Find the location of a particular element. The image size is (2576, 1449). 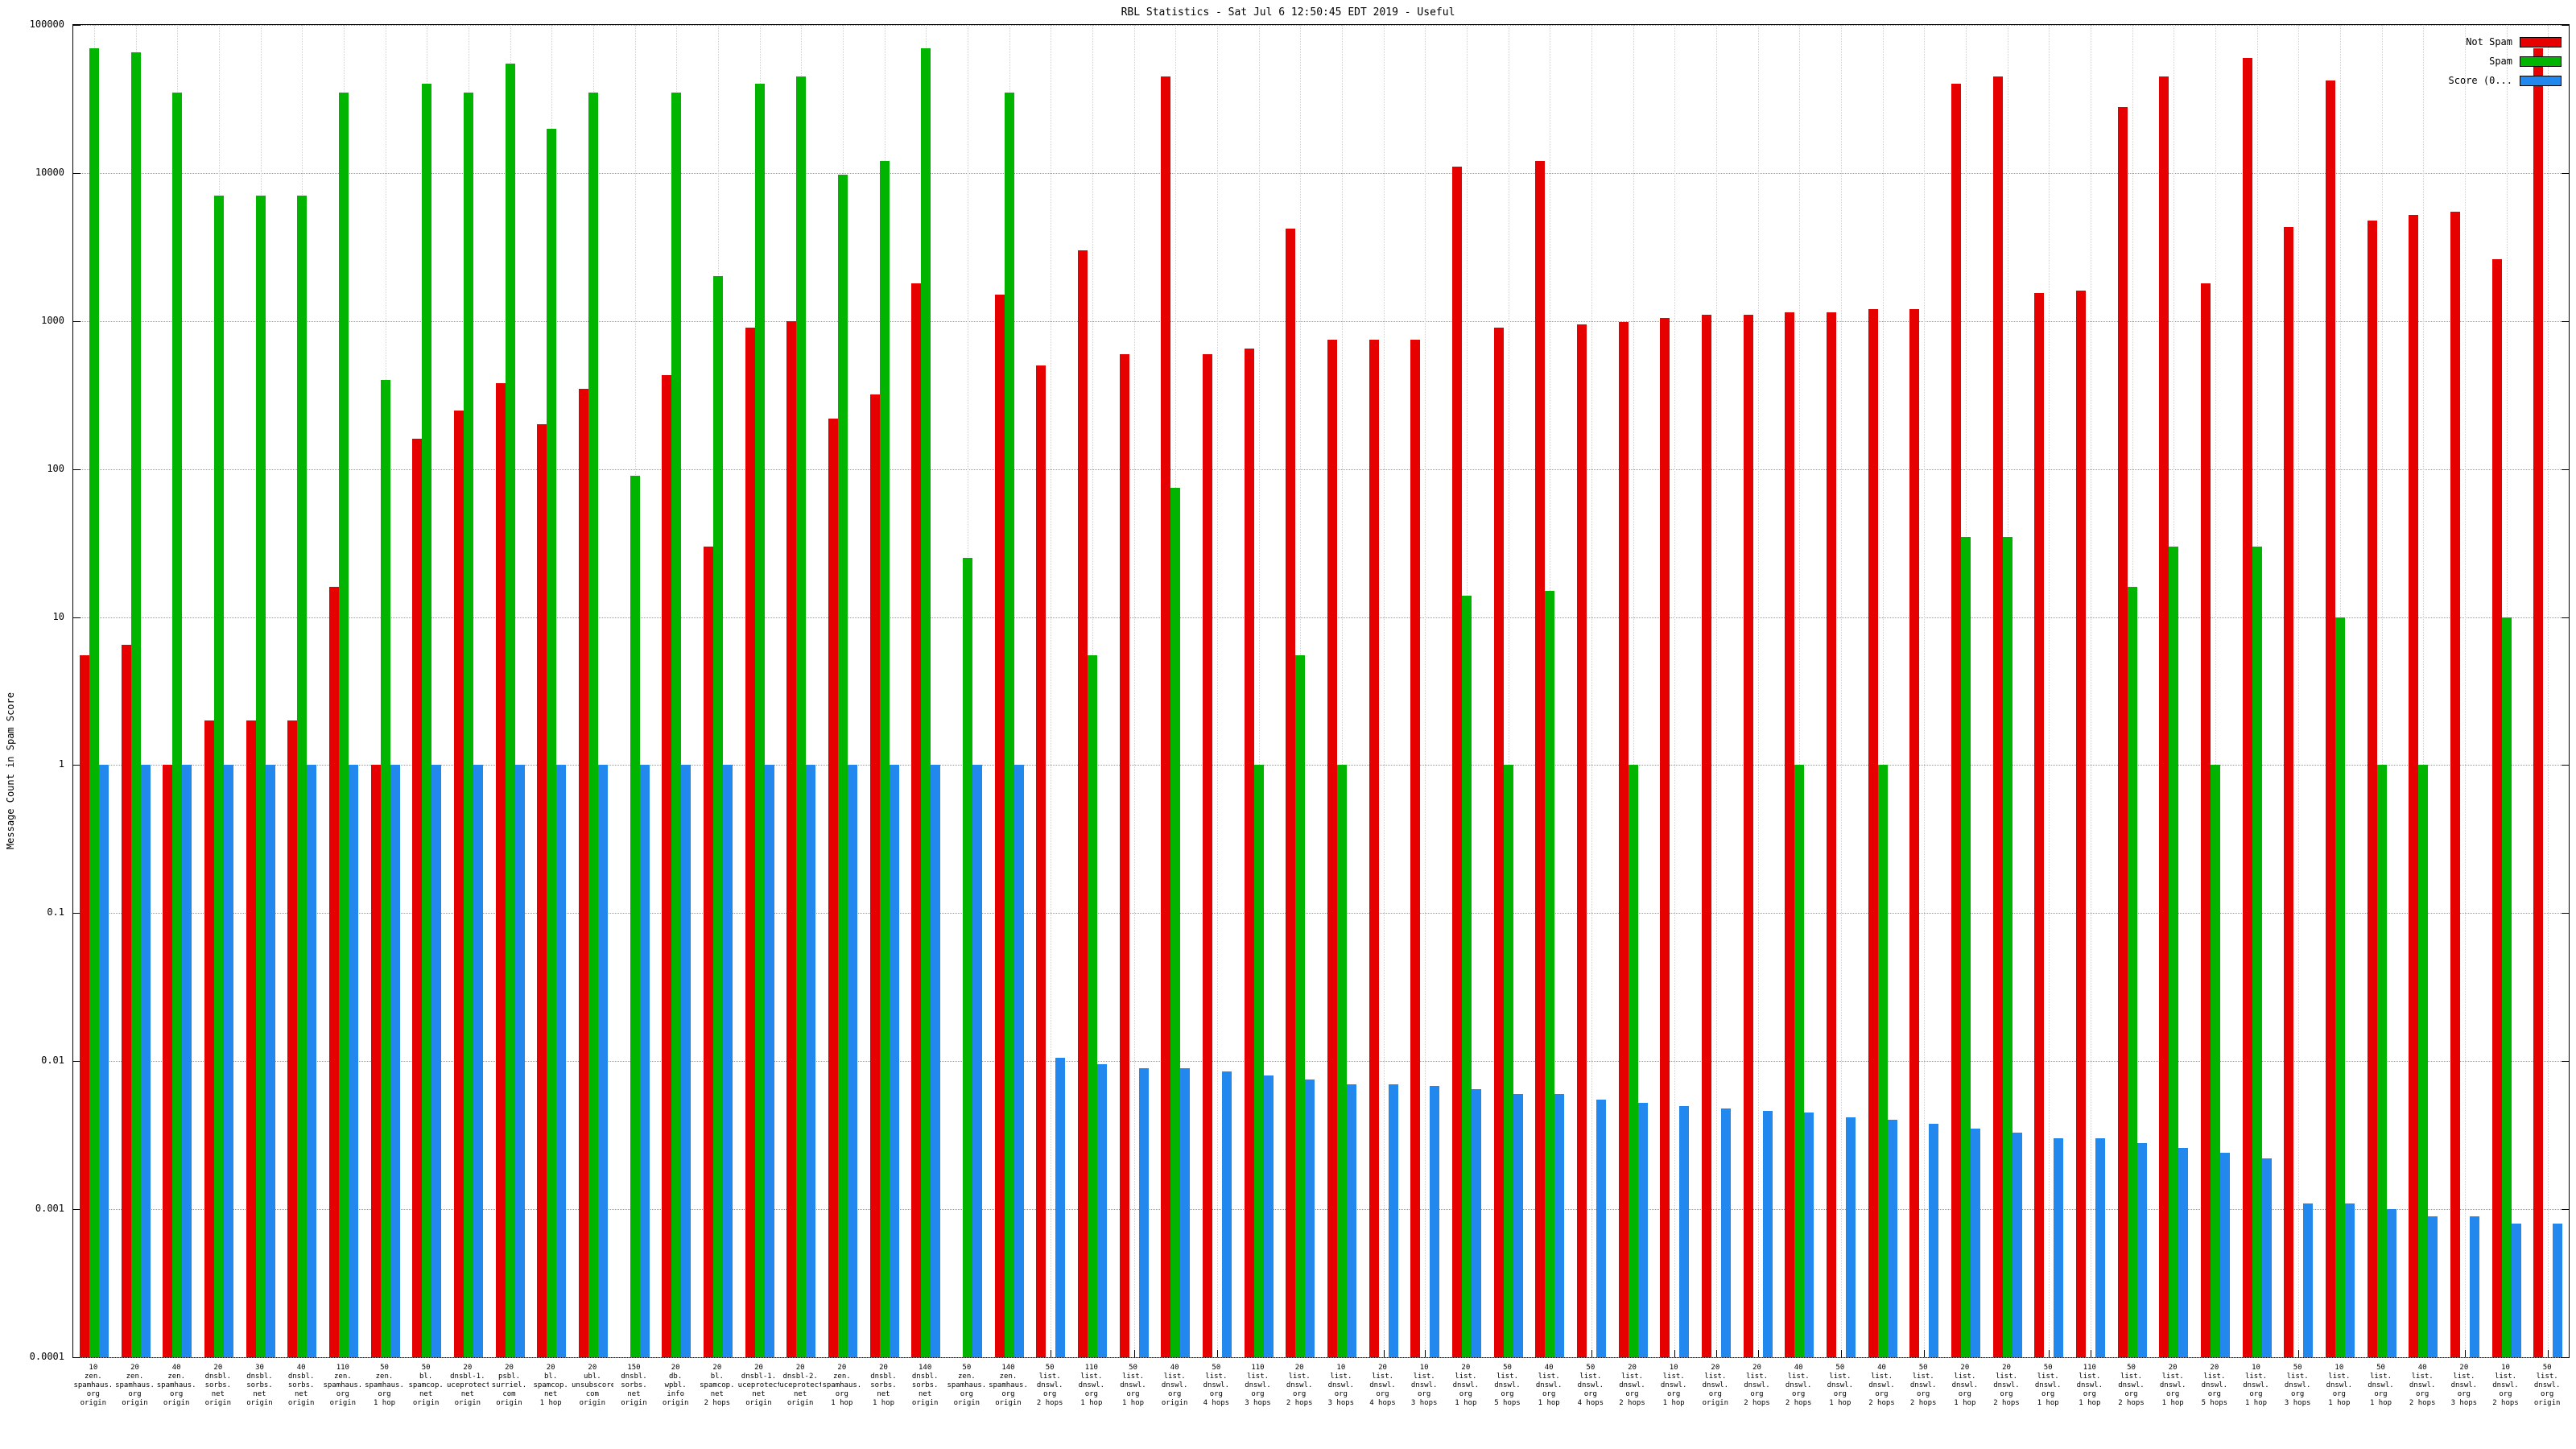

y-tick-label: 0.01 is located at coordinates (53, 1061).